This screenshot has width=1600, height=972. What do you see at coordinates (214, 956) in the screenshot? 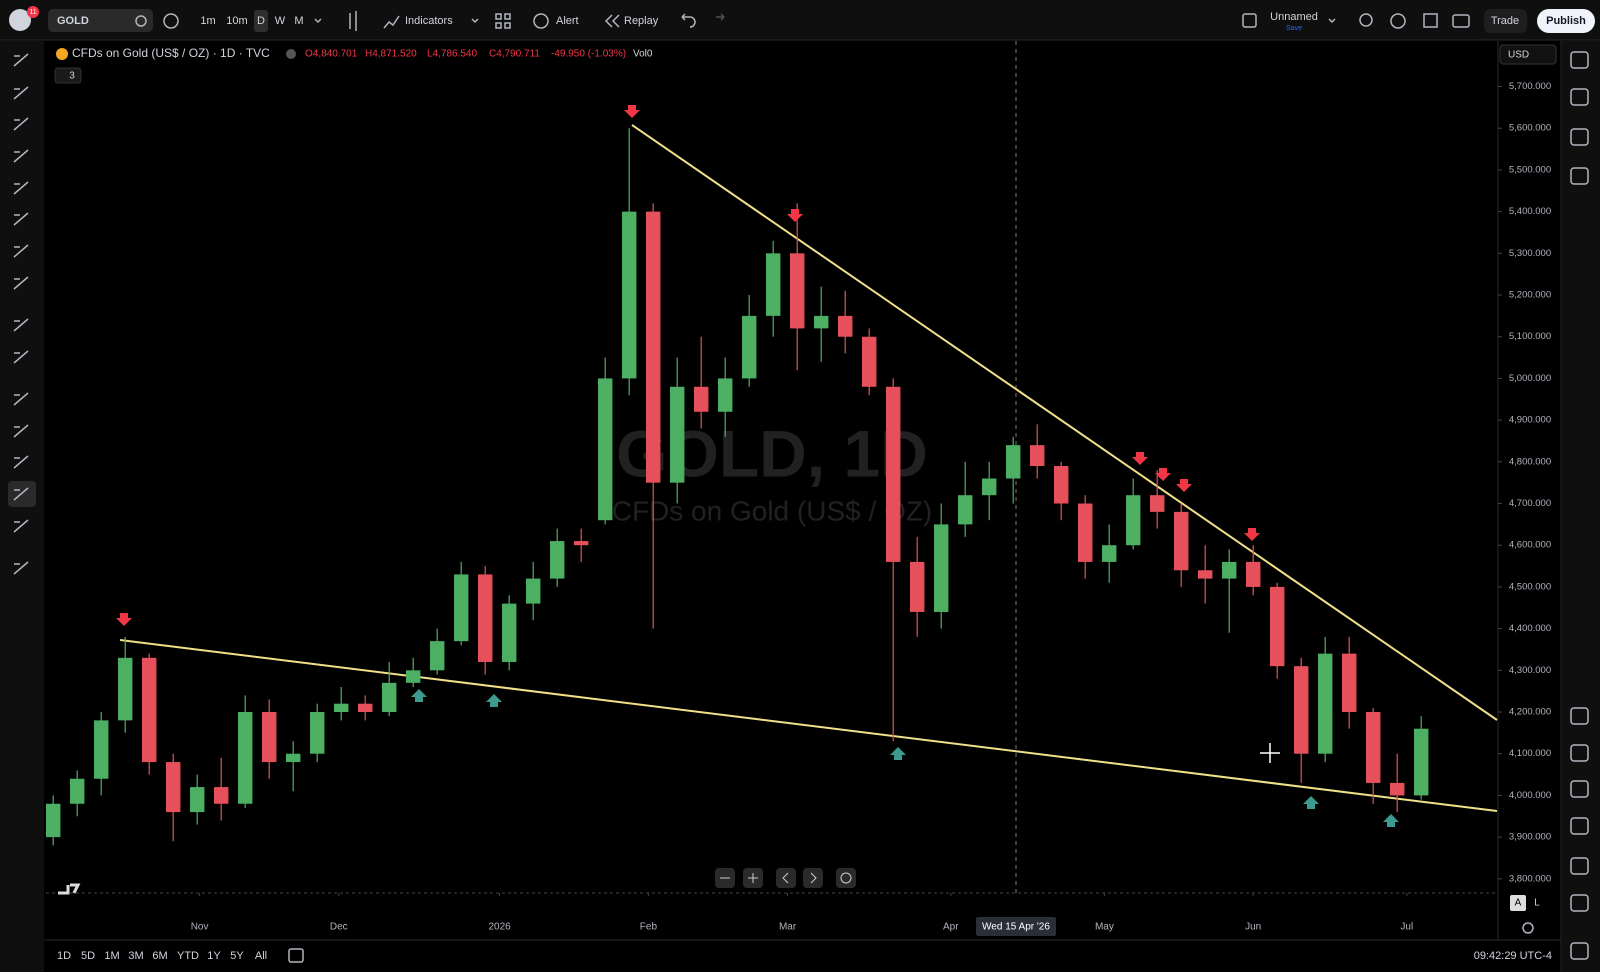
I see `range-button: 1Y` at bounding box center [214, 956].